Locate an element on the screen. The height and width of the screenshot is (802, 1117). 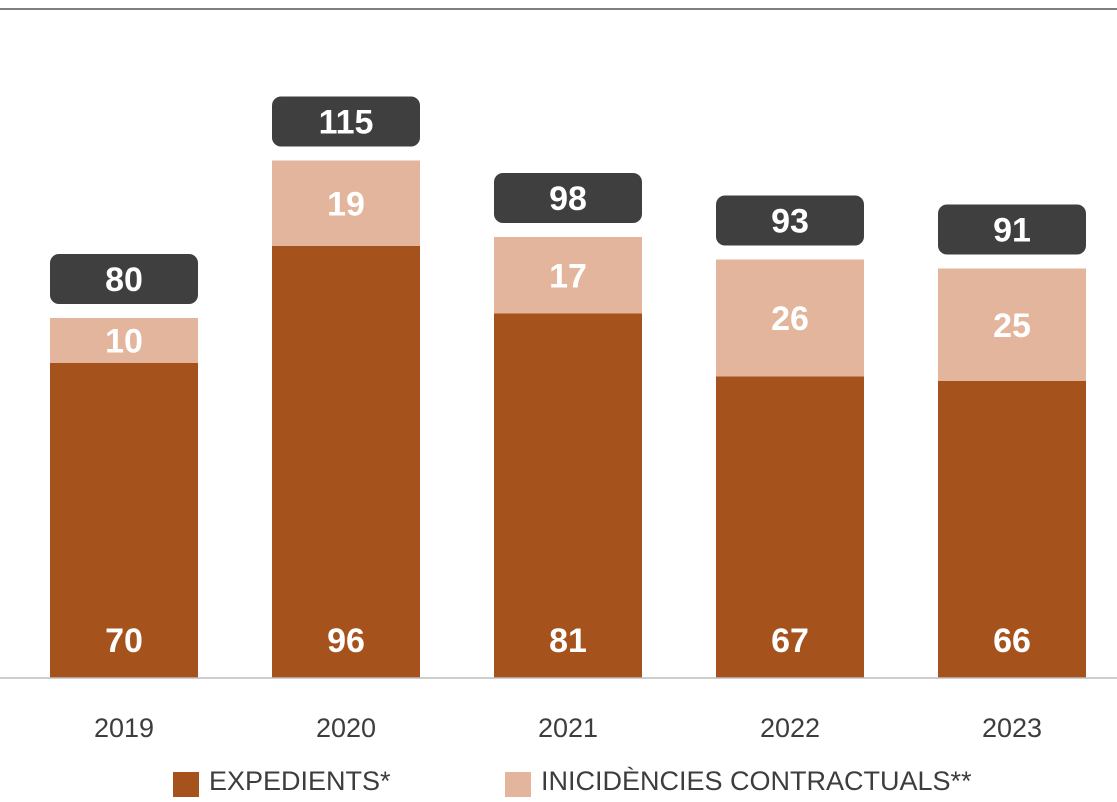
total-badge-2021 is located at coordinates (568, 198).